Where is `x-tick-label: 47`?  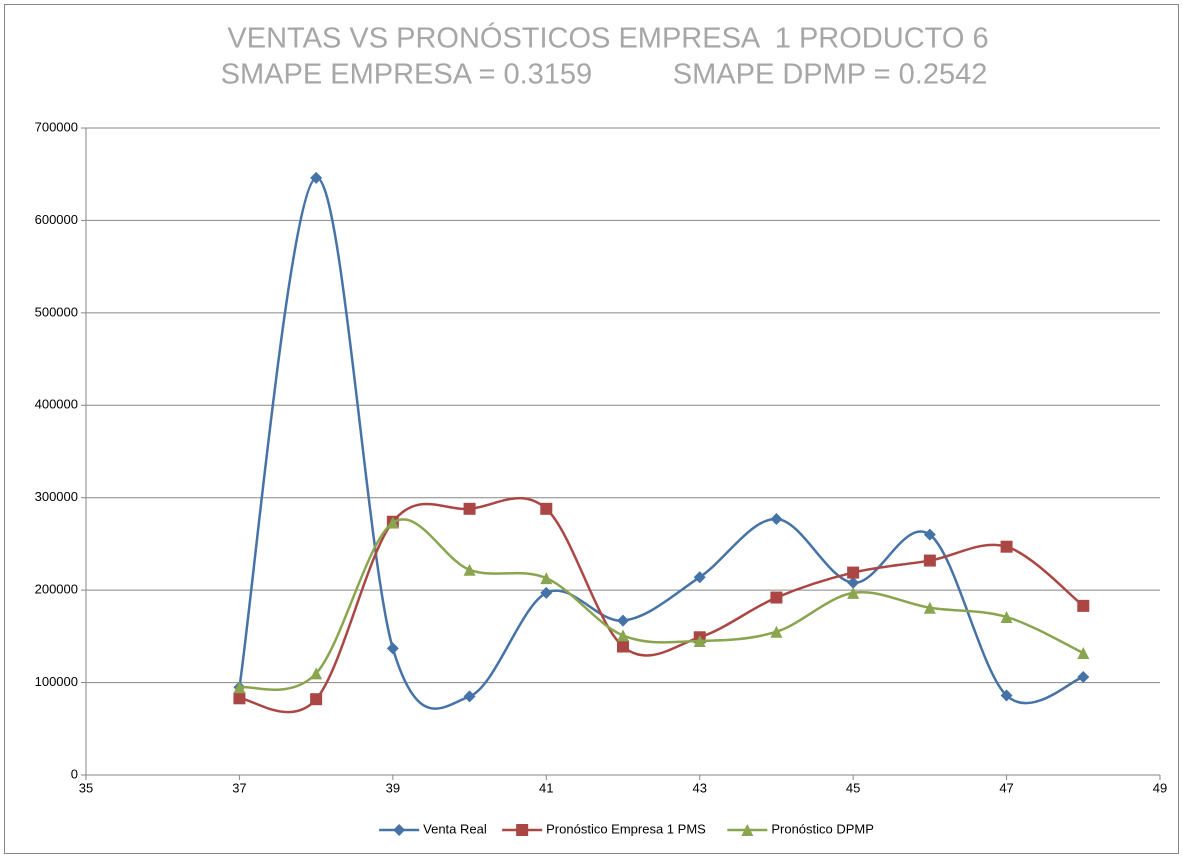
x-tick-label: 47 is located at coordinates (1006, 787).